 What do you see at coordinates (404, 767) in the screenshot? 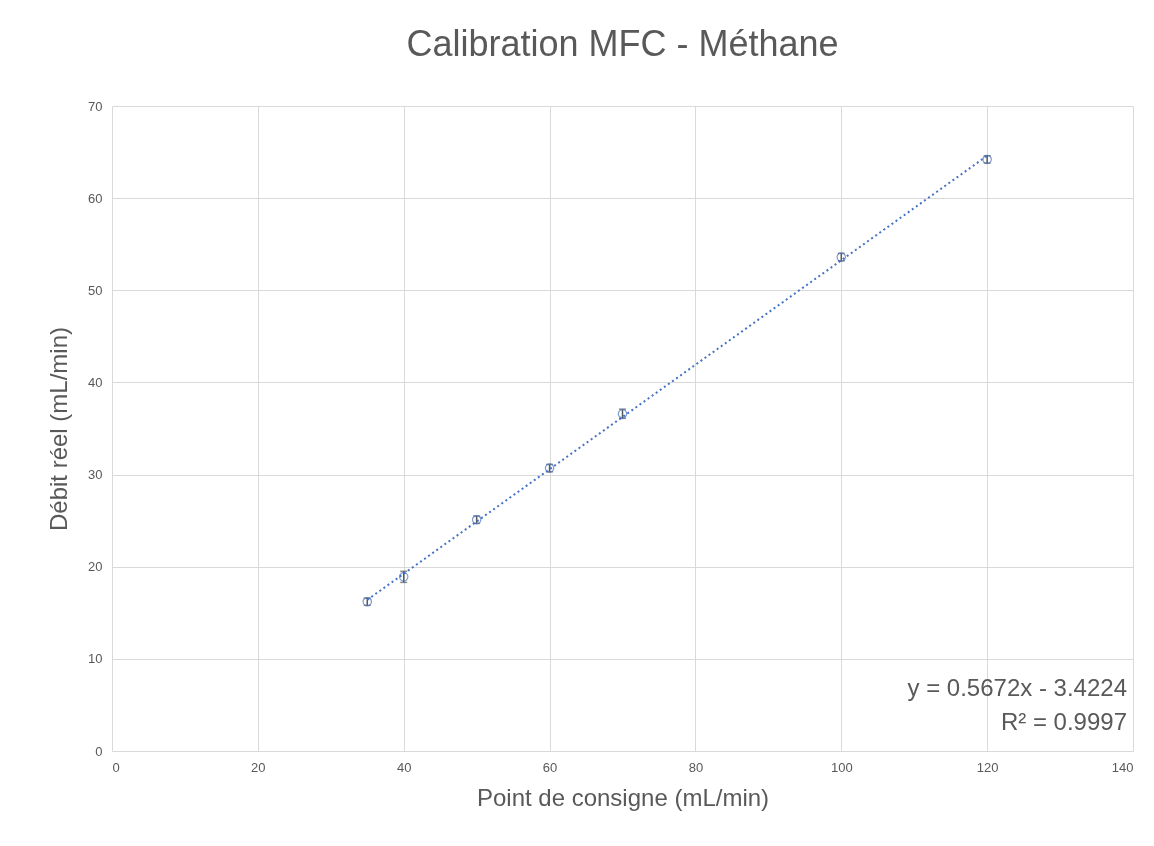
I see `x-tick-label: 40` at bounding box center [404, 767].